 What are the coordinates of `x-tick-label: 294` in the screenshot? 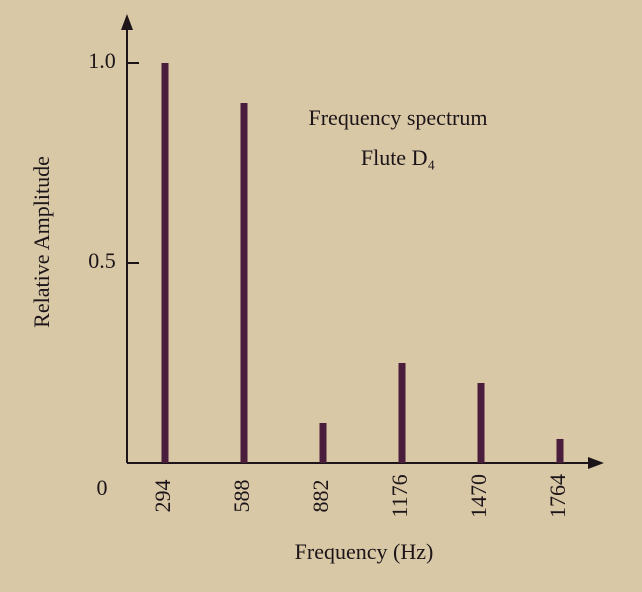 It's located at (162, 496).